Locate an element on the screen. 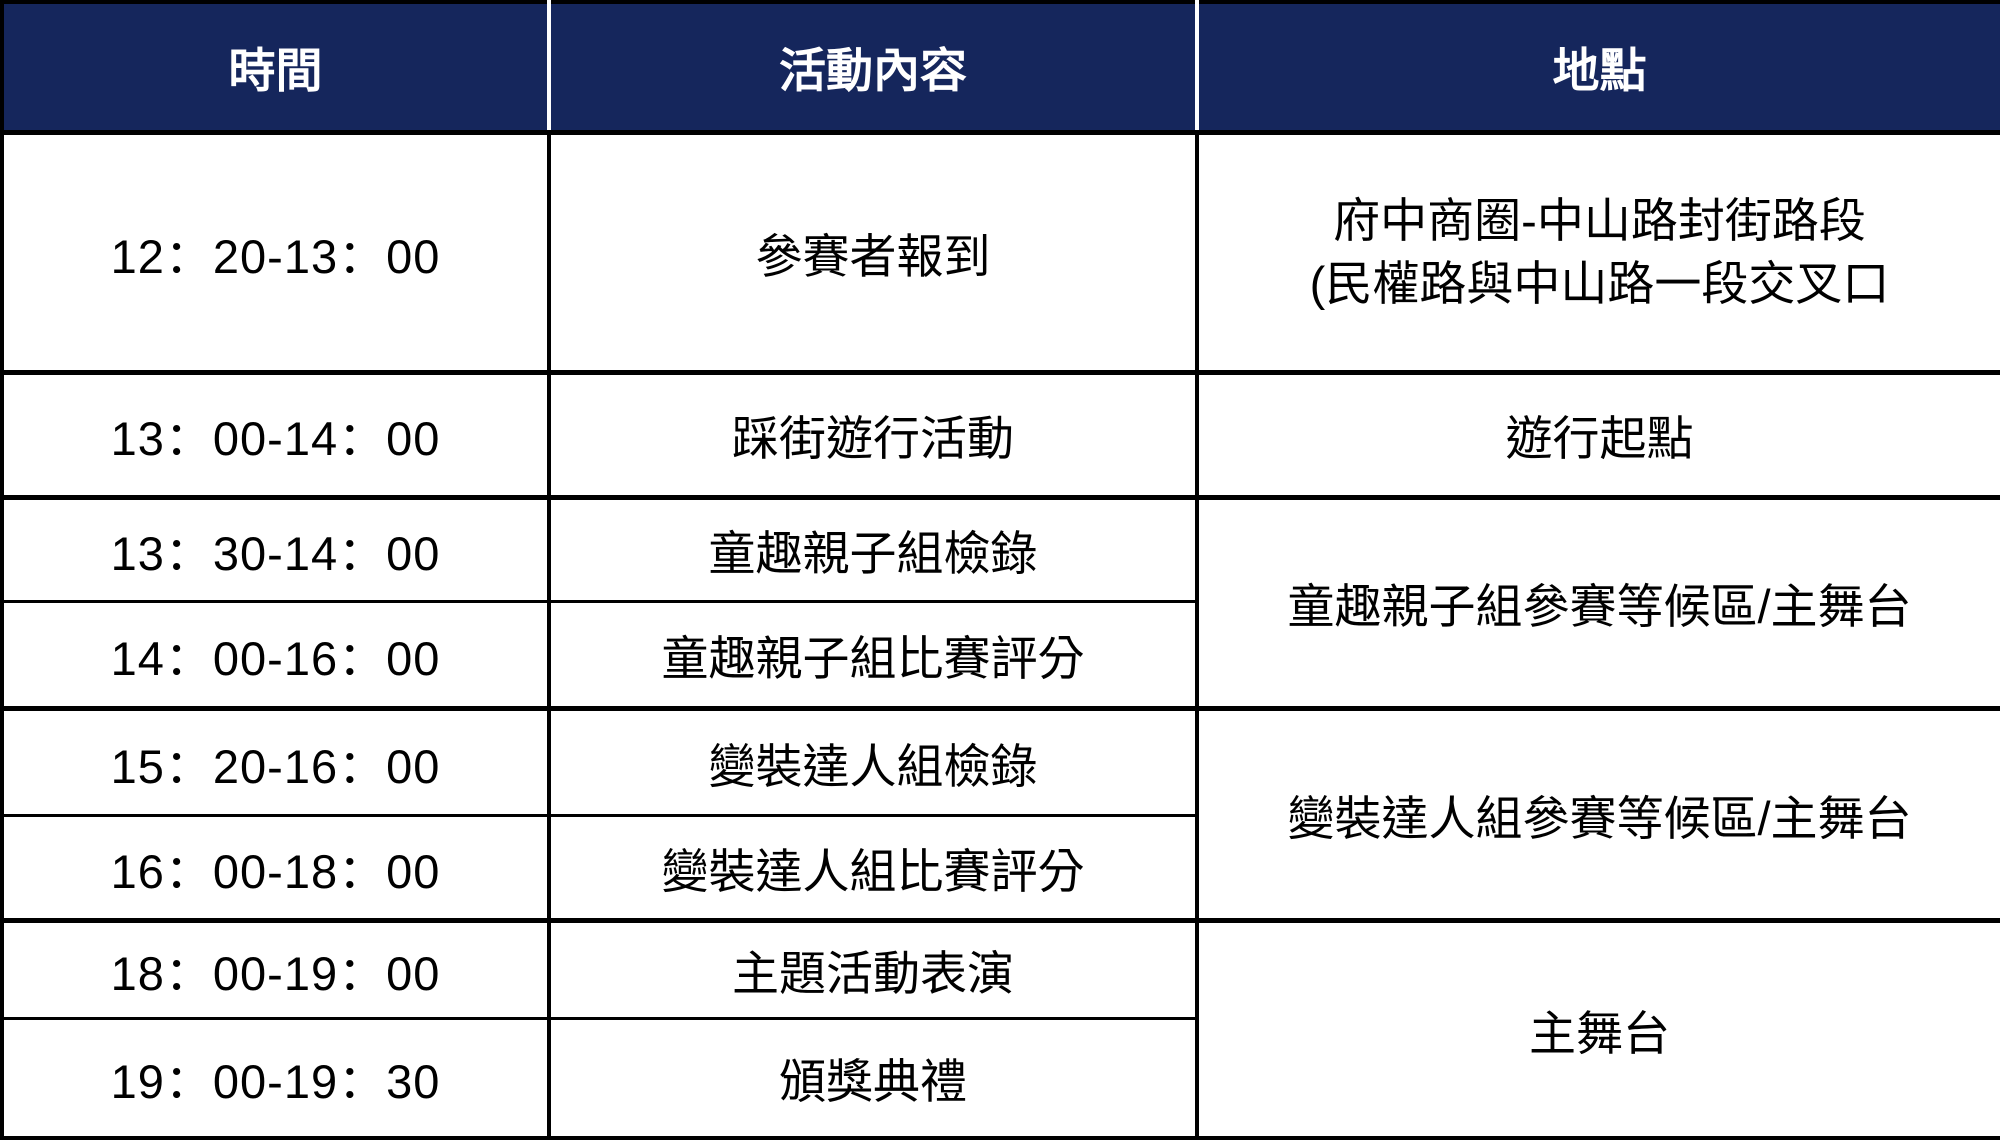  location-cell-merged: 變裝達人組參賽等候區/主舞台 is located at coordinates (1597, 812).